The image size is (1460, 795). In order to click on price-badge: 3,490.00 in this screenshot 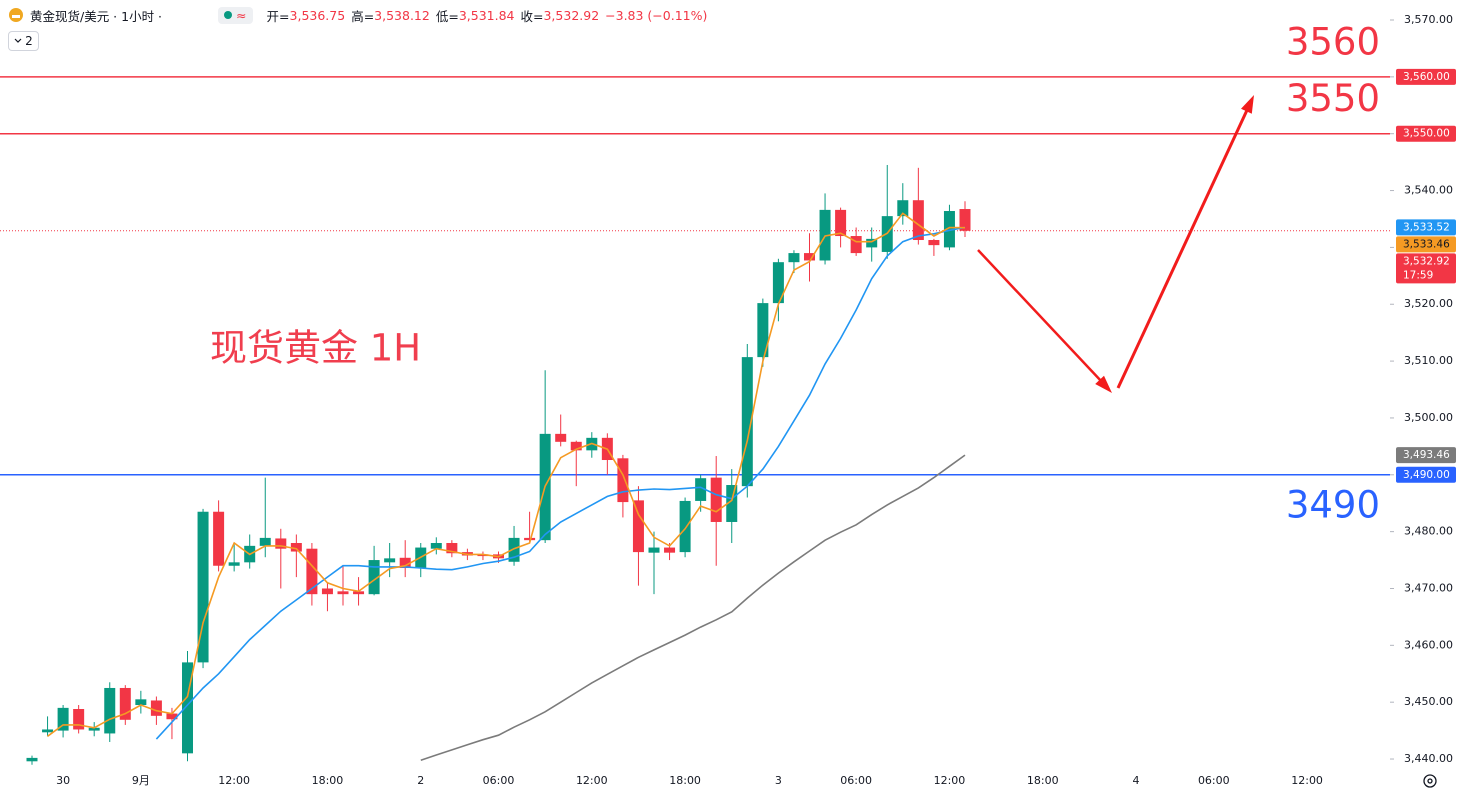, I will do `click(1426, 474)`.